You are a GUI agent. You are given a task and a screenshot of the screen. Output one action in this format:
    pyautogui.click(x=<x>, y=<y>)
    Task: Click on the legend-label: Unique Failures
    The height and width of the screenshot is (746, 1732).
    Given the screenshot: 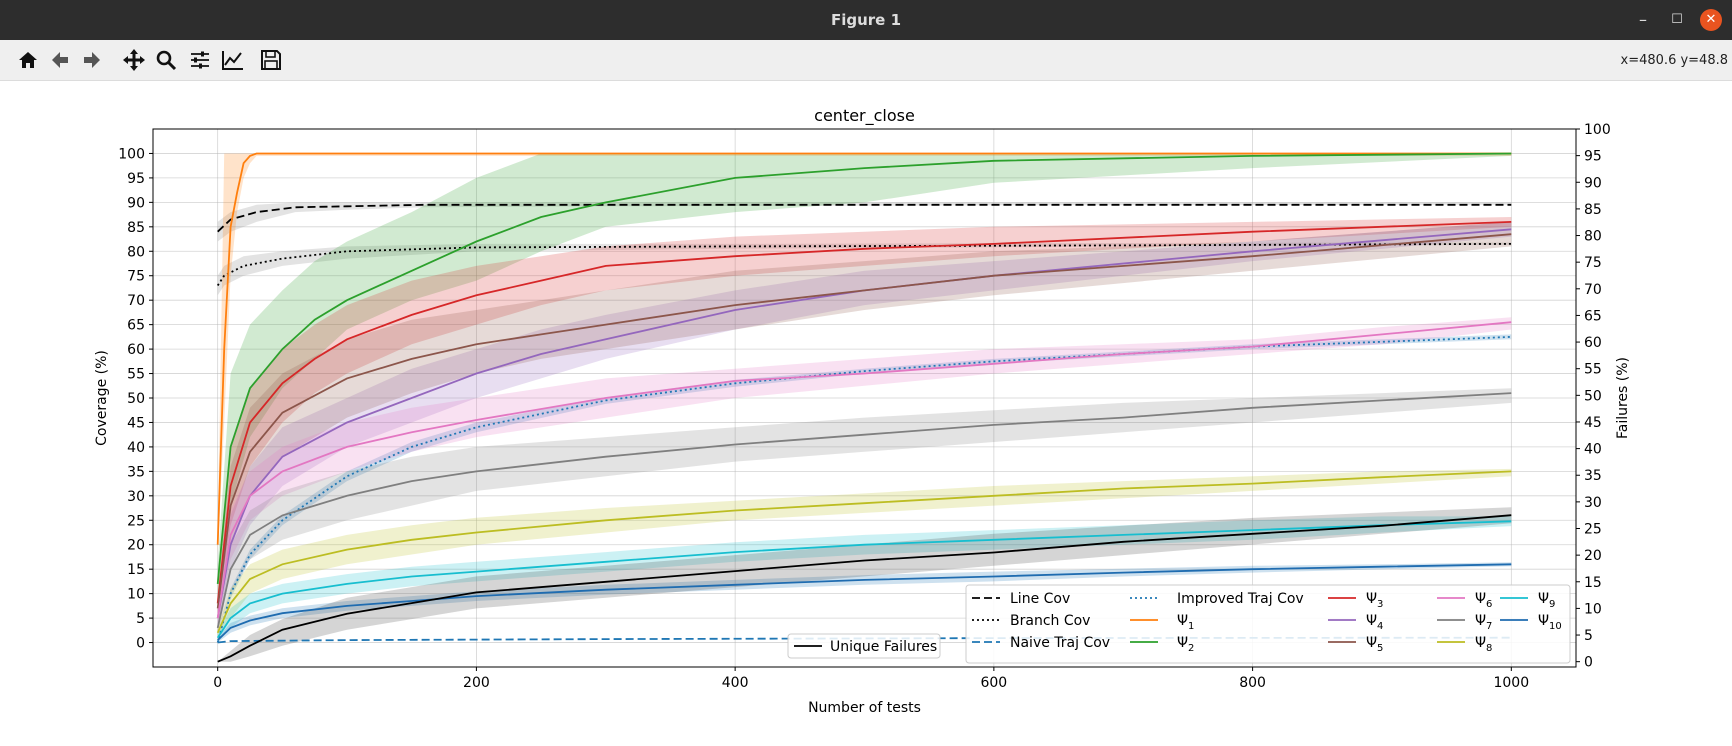 What is the action you would take?
    pyautogui.click(x=883, y=647)
    